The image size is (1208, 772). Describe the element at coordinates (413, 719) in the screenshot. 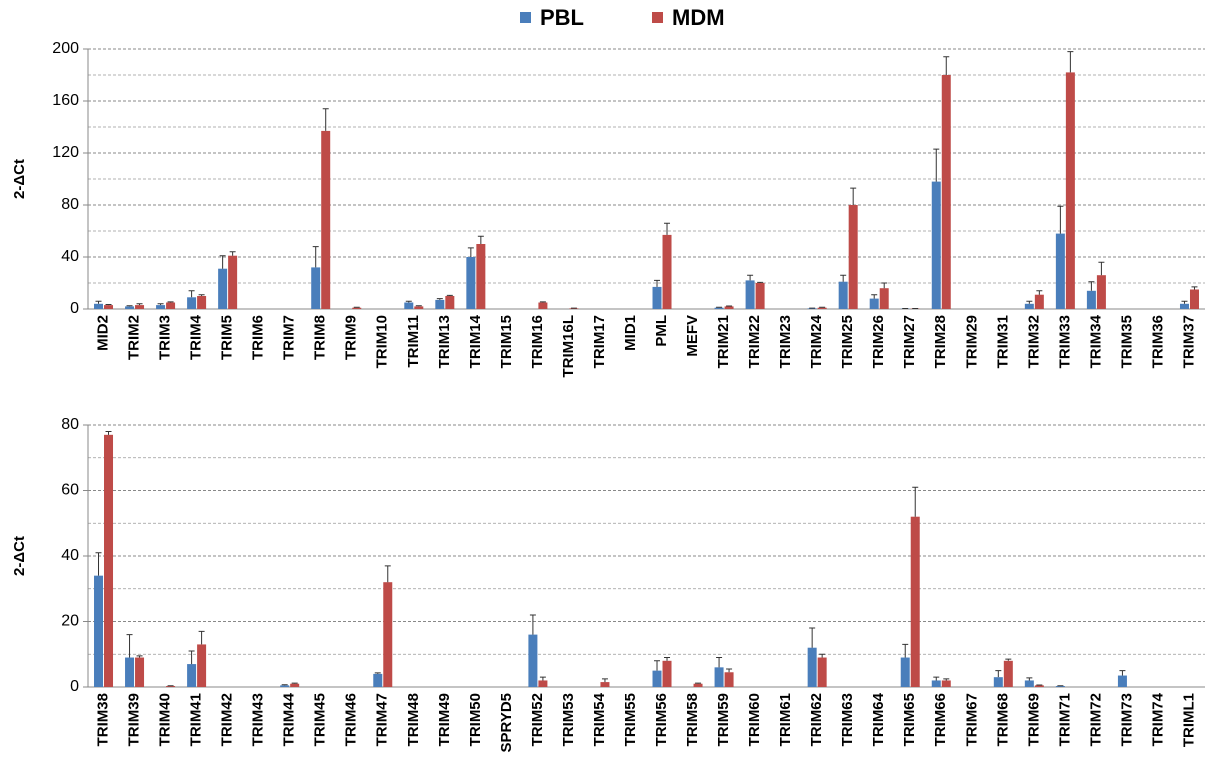

I see `x-tick-label: TRIM48` at that location.